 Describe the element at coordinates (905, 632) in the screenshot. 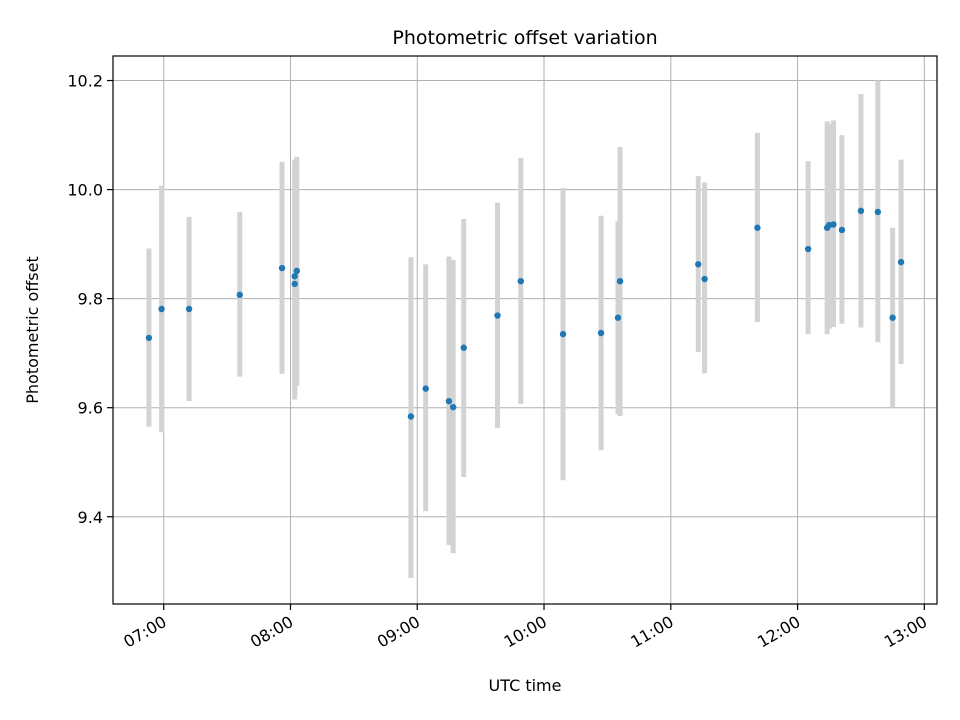

I see `x-tick-label: 13:00` at that location.